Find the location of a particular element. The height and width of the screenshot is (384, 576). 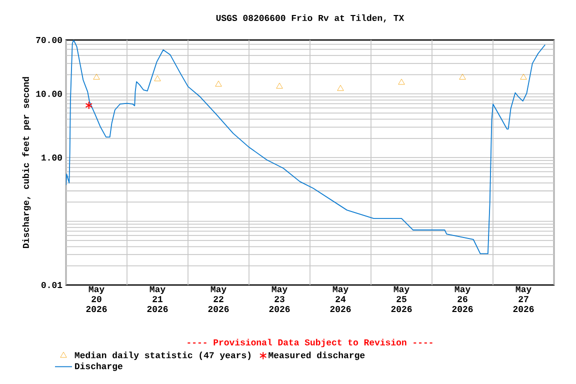

x-tick-label: May 26 2026 is located at coordinates (462, 299).